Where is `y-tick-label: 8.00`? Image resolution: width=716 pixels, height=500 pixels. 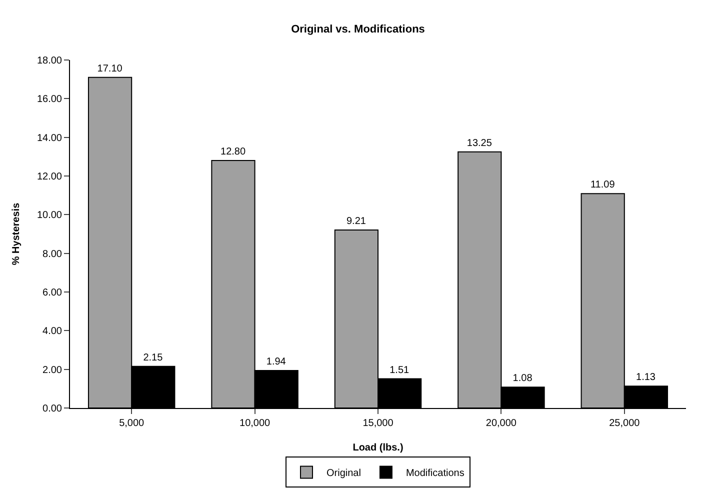 y-tick-label: 8.00 is located at coordinates (52, 254).